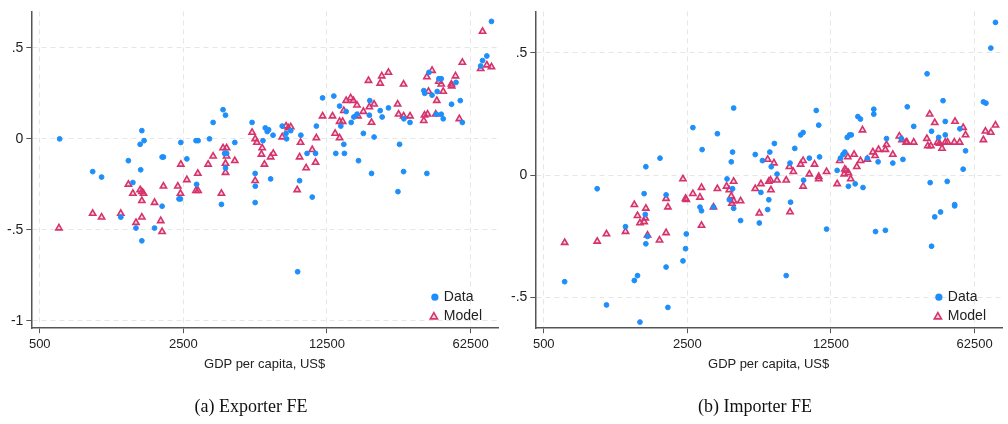 The height and width of the screenshot is (424, 1008). Describe the element at coordinates (17, 319) in the screenshot. I see `y-tick-label: -1` at that location.